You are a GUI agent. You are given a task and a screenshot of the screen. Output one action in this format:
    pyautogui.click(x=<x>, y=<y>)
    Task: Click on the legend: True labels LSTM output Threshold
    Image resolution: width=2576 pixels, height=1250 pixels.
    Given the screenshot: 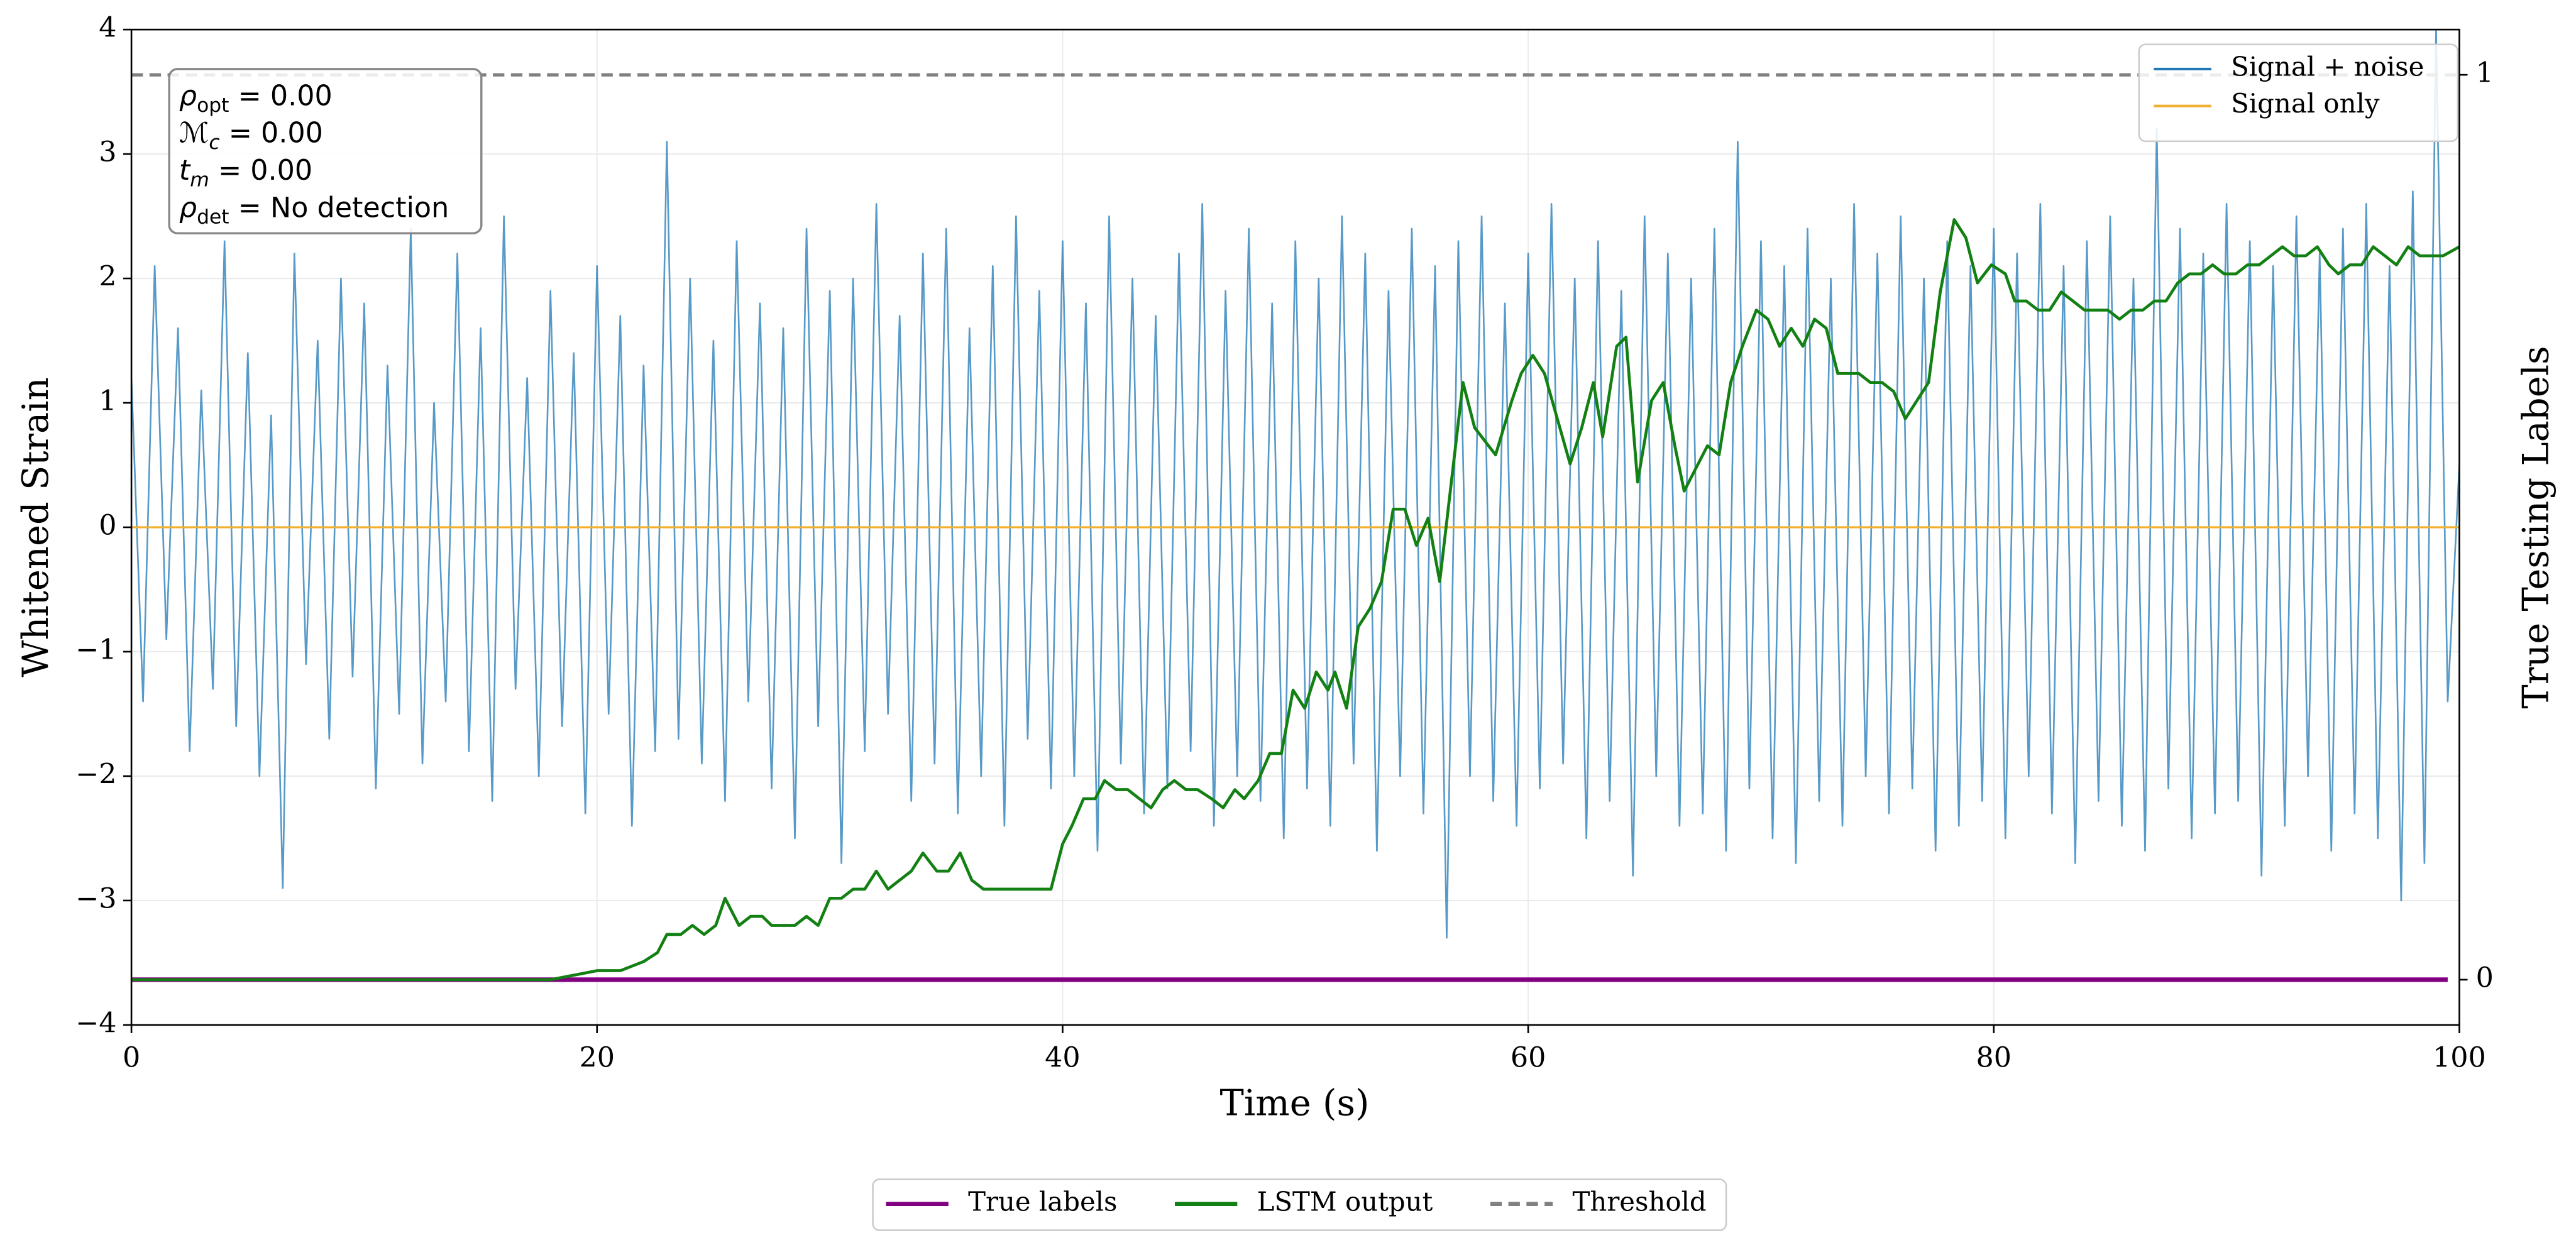 What is the action you would take?
    pyautogui.click(x=1300, y=1204)
    